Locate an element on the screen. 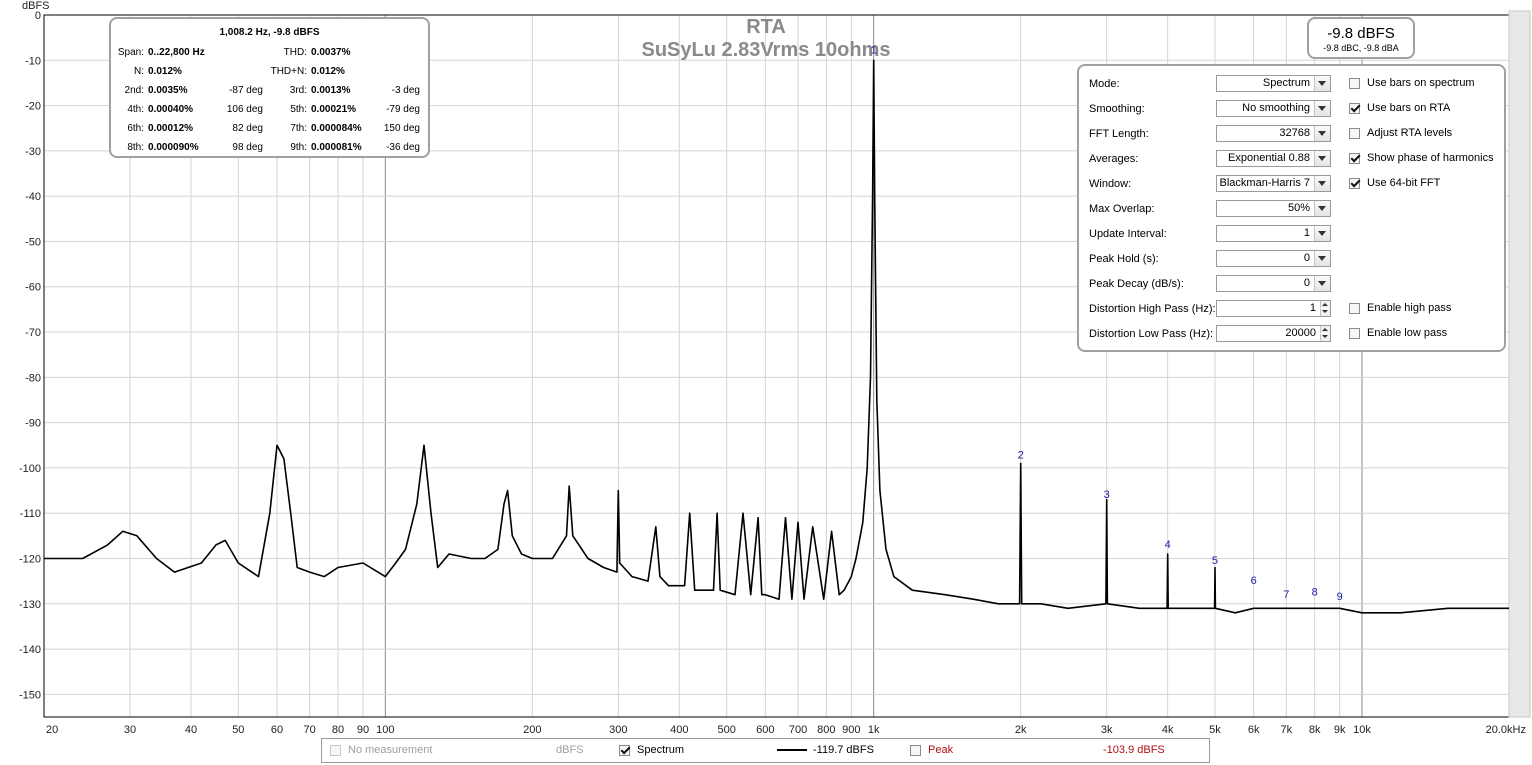 The width and height of the screenshot is (1532, 765). harmonic-label: 7th: is located at coordinates (298, 128).